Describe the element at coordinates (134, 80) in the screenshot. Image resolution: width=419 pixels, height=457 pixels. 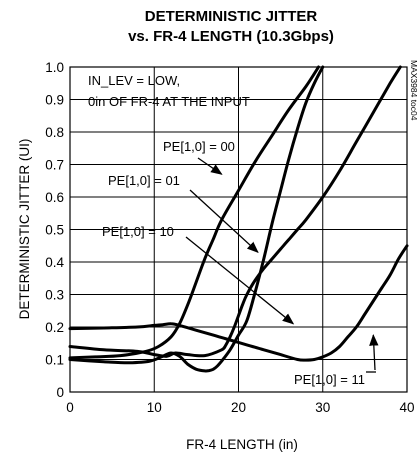
I see `condition-annotation-line-1: IN_LEV = LOW,` at that location.